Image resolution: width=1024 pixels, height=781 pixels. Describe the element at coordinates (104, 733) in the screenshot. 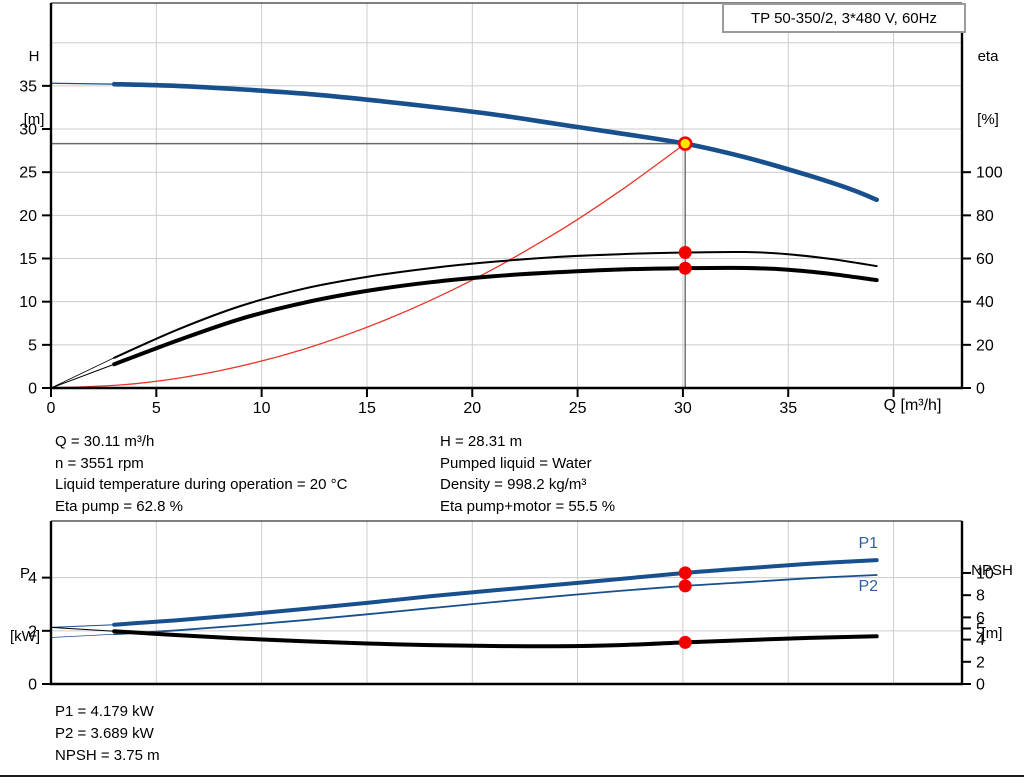

I see `p2-value: P2 = 3.689 kW` at that location.